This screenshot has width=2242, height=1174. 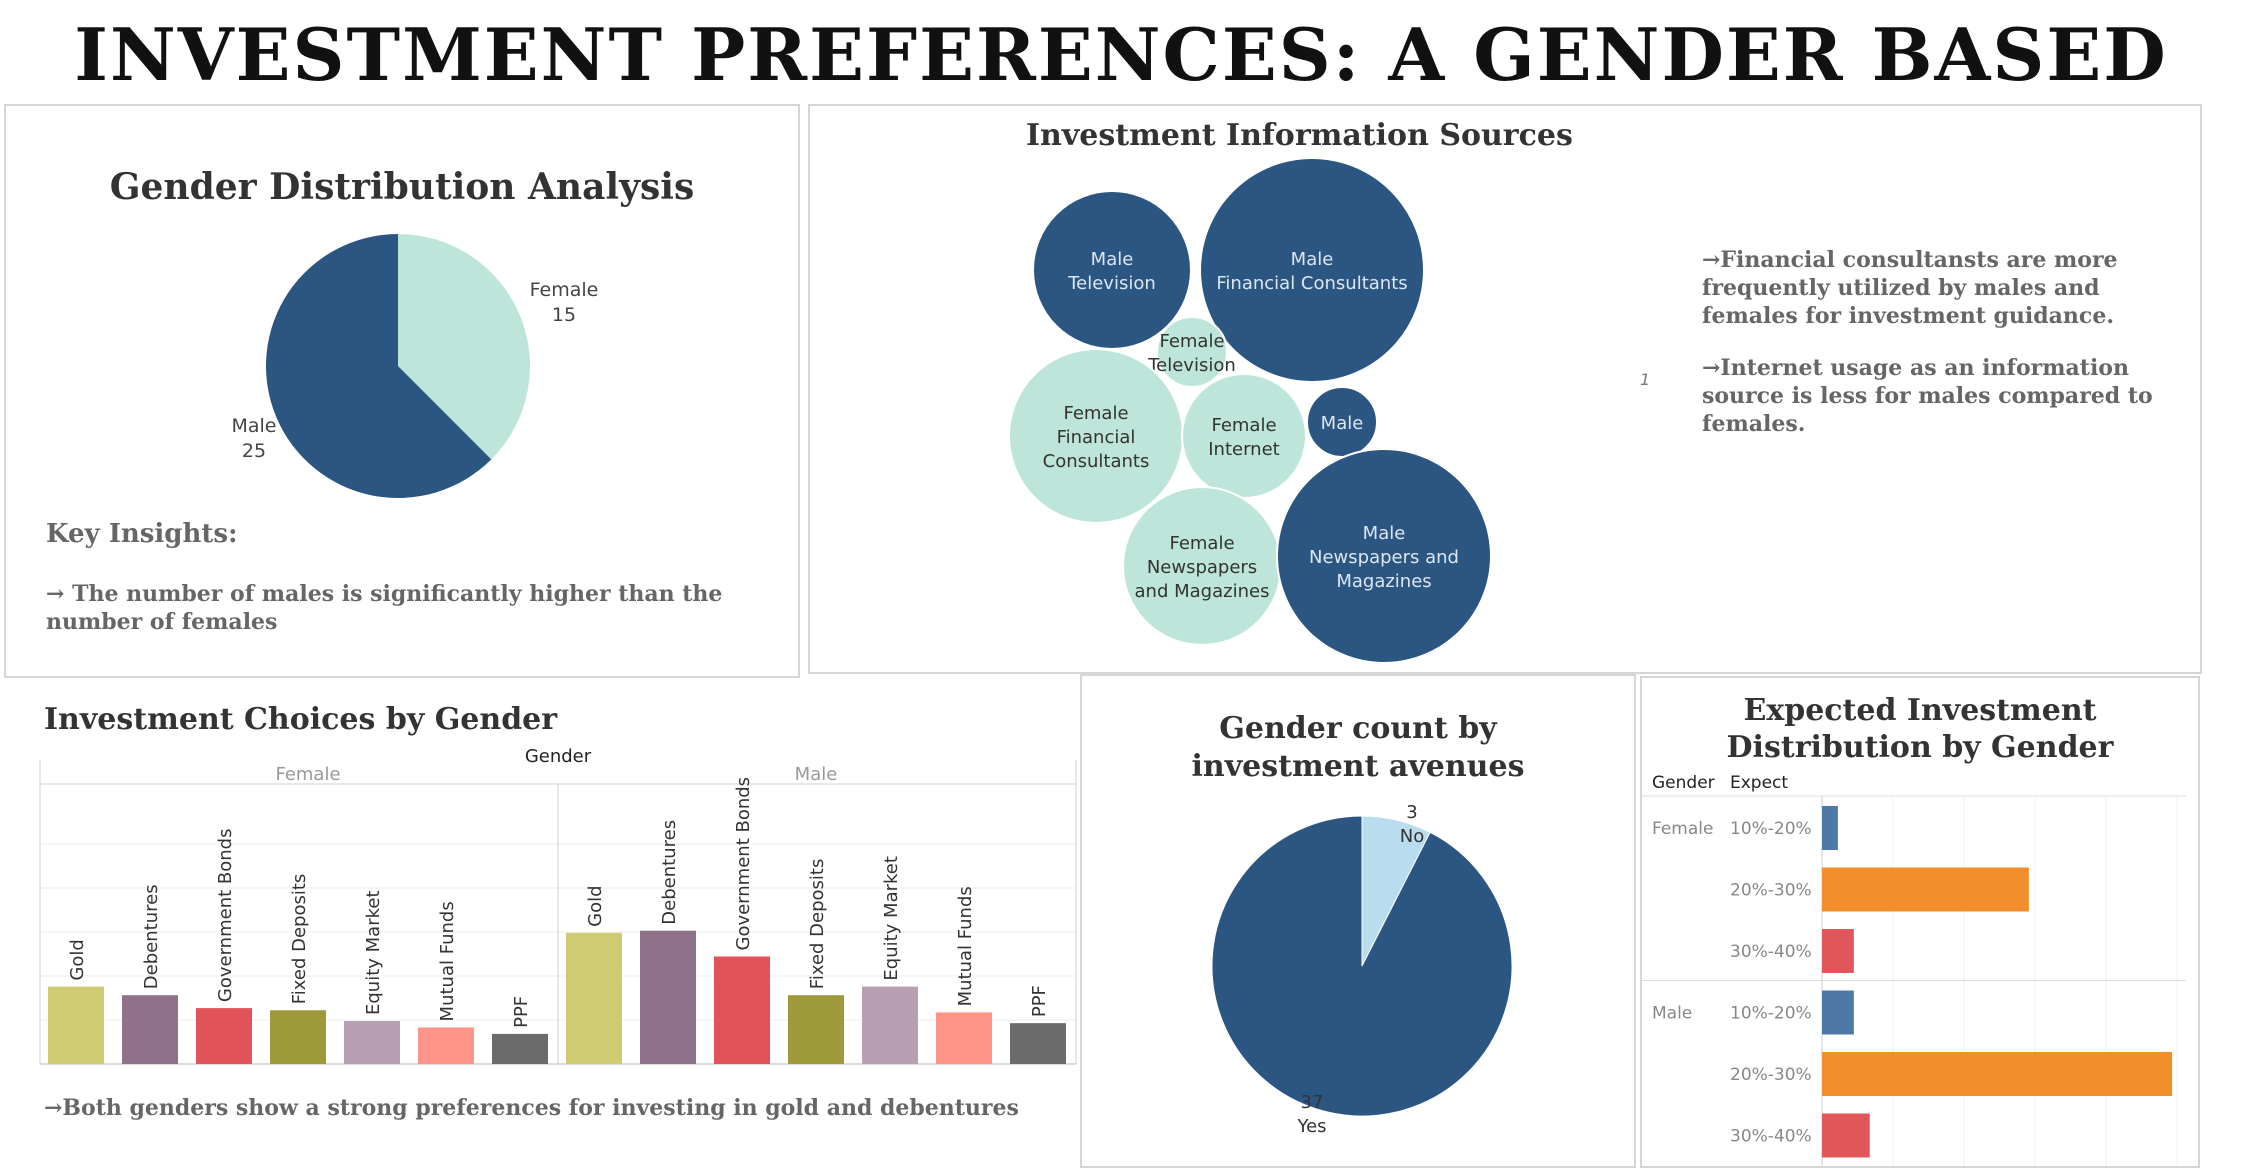 I want to click on source-bubble-label: Consultants, so click(x=1096, y=461).